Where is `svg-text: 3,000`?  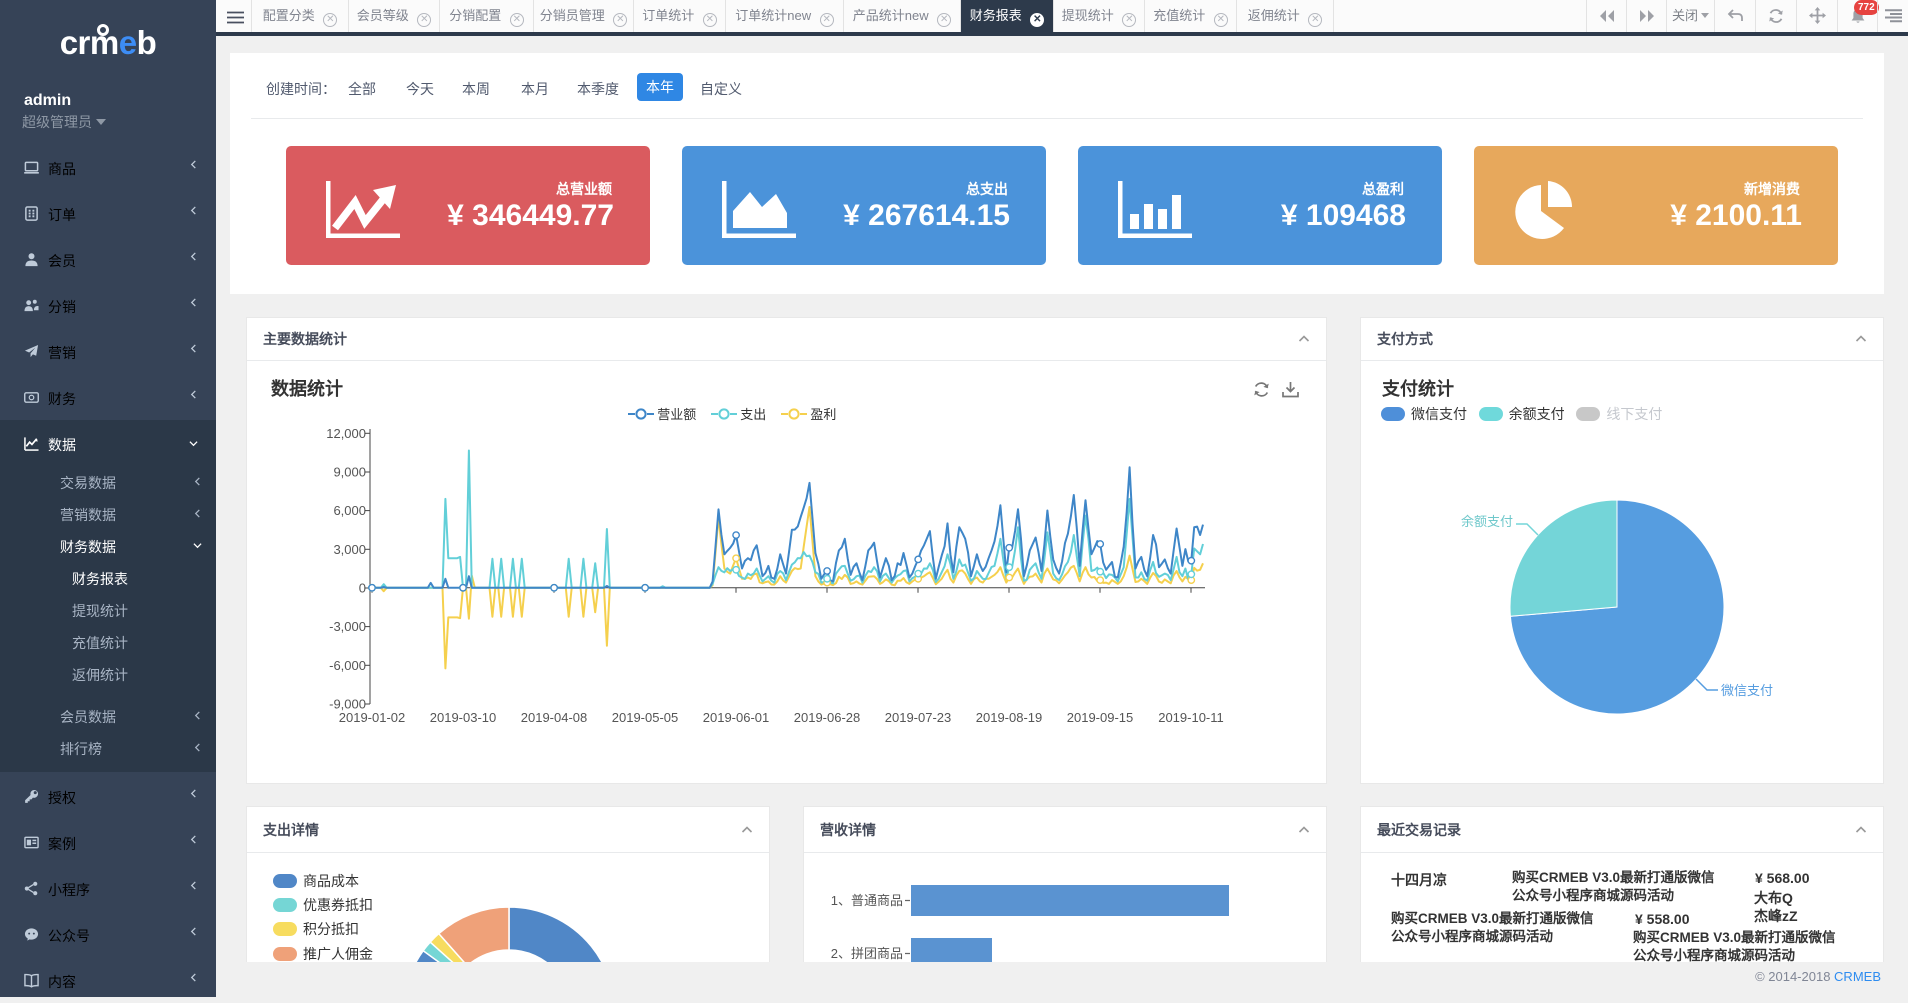 svg-text: 3,000 is located at coordinates (349, 549).